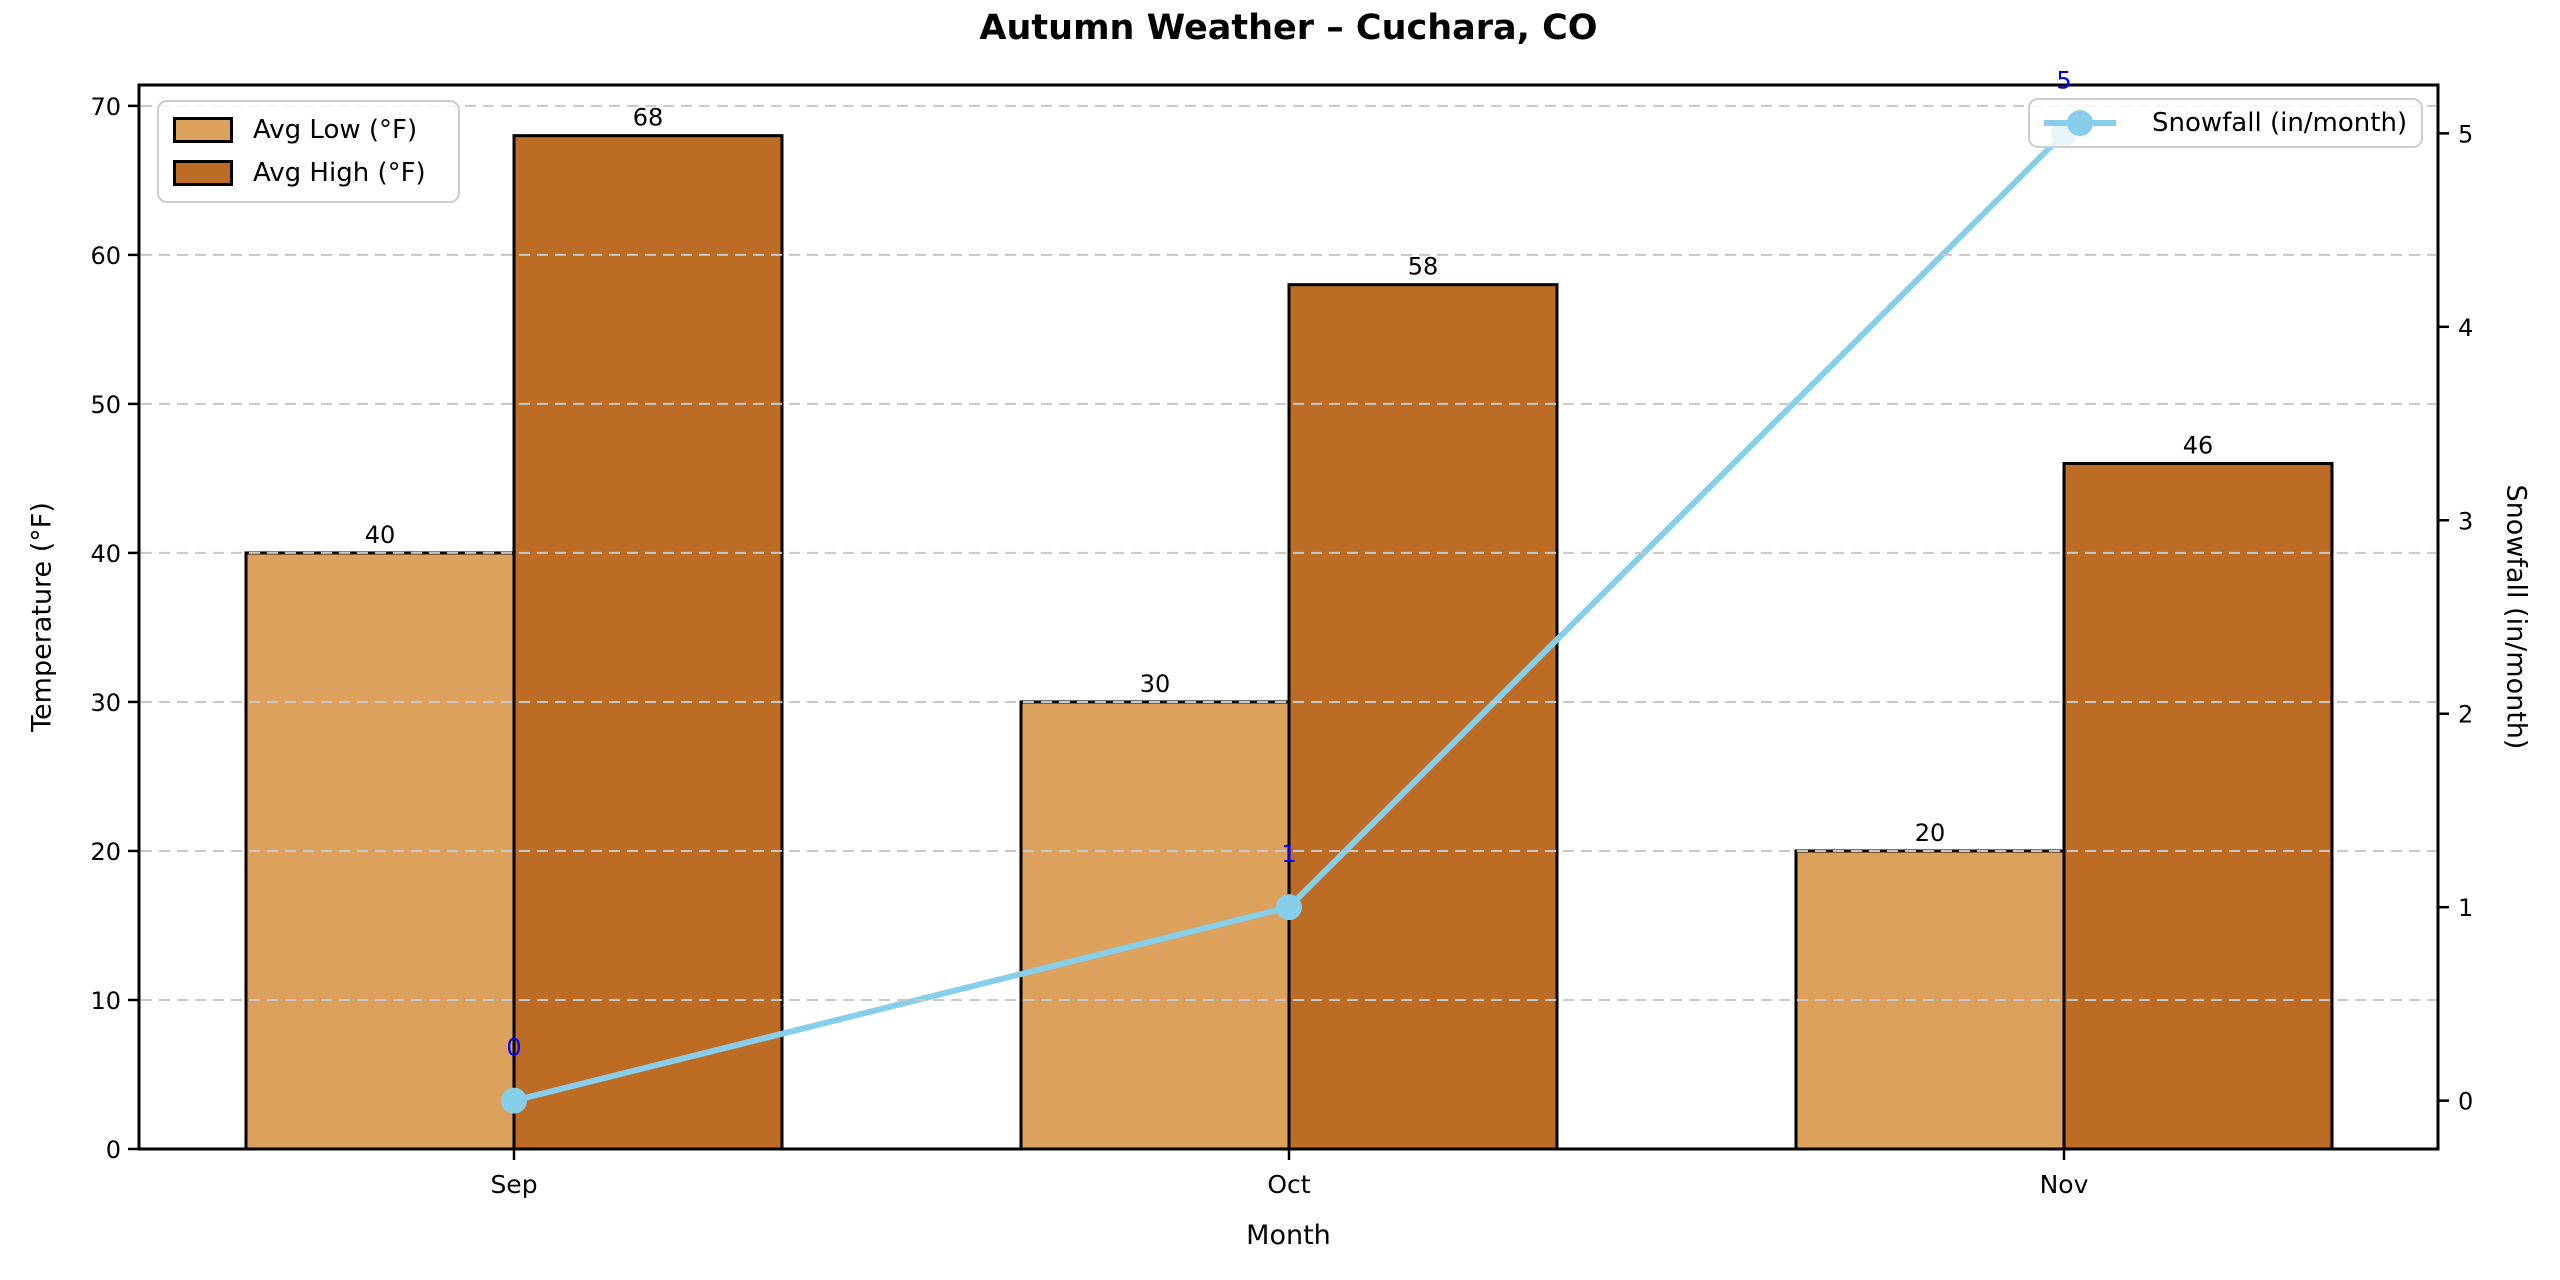 This screenshot has height=1280, width=2560. Describe the element at coordinates (203, 129) in the screenshot. I see `legend-swatch-avg-low-icon` at that location.